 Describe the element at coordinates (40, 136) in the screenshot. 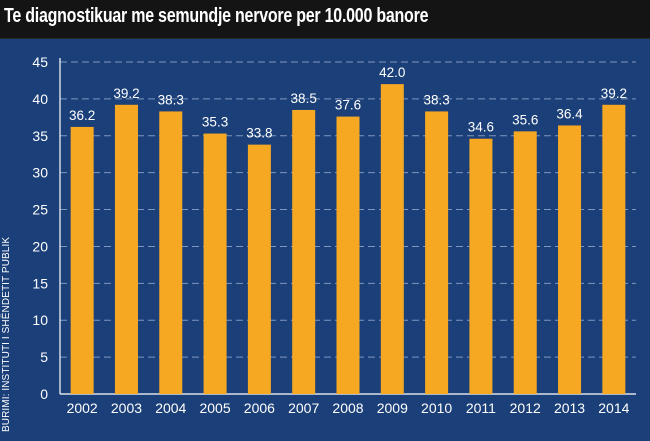

I see `y-tick-label: 35` at that location.